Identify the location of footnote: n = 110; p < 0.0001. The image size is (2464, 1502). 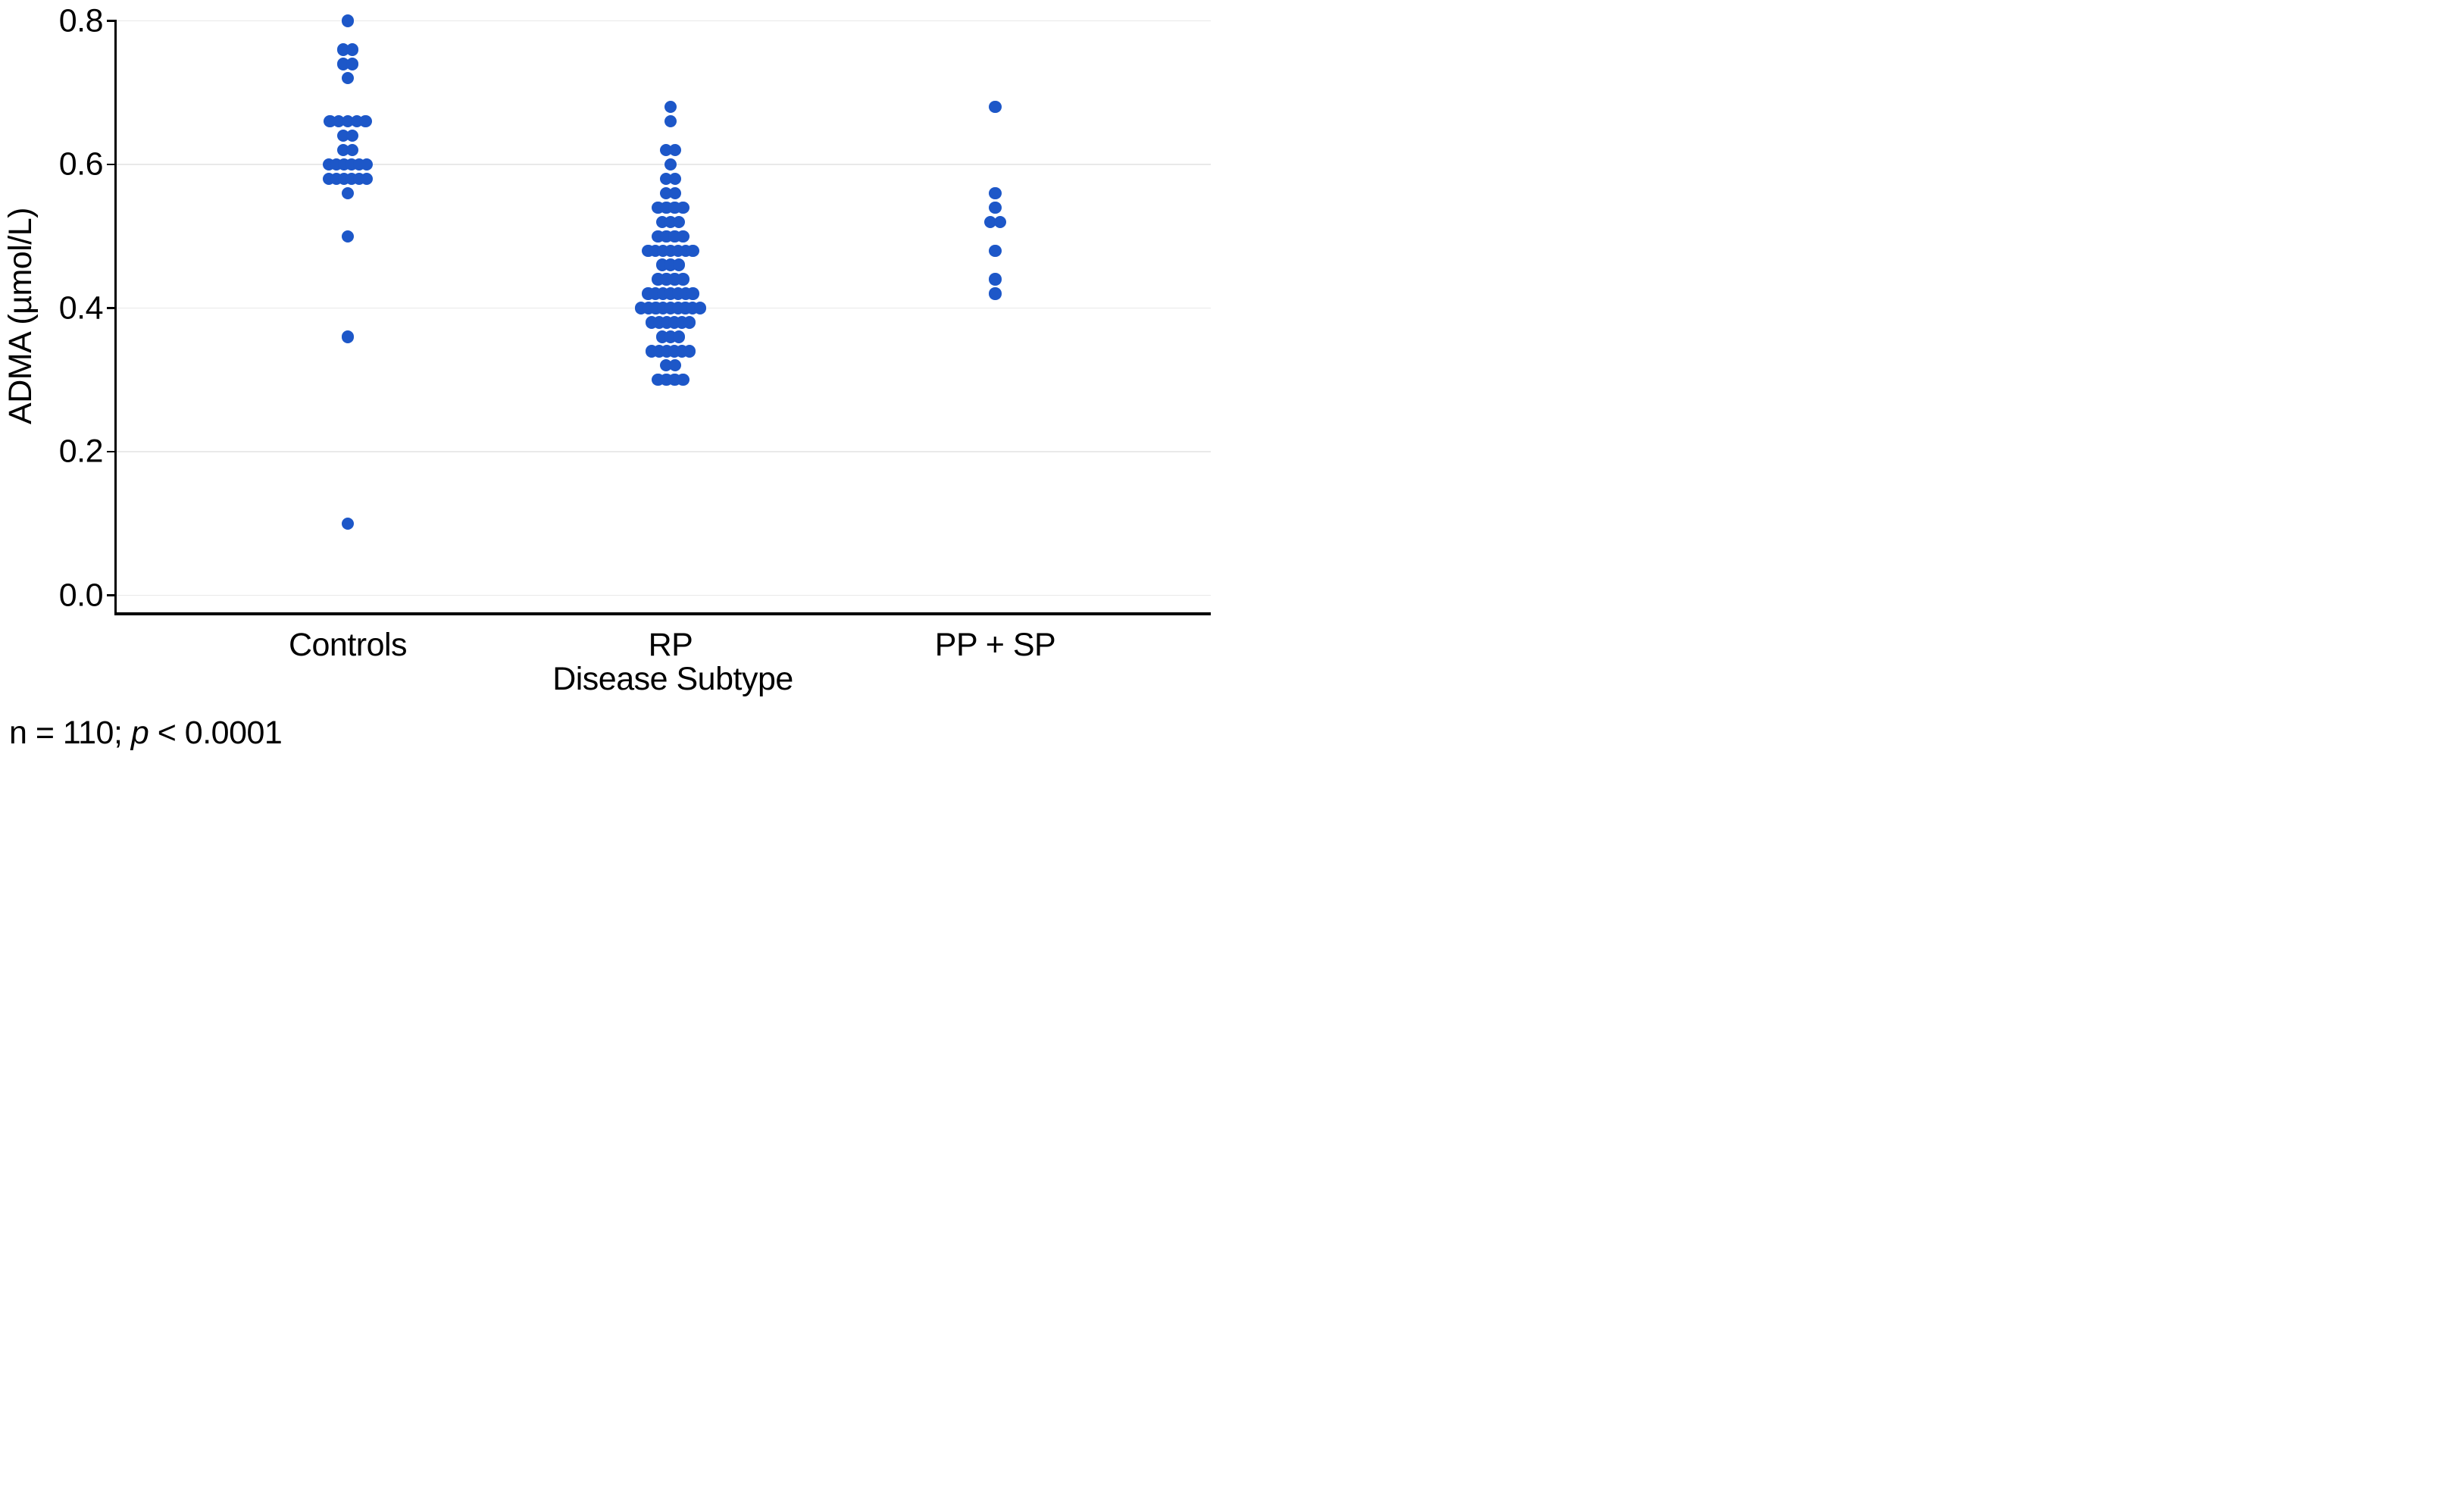
(146, 733).